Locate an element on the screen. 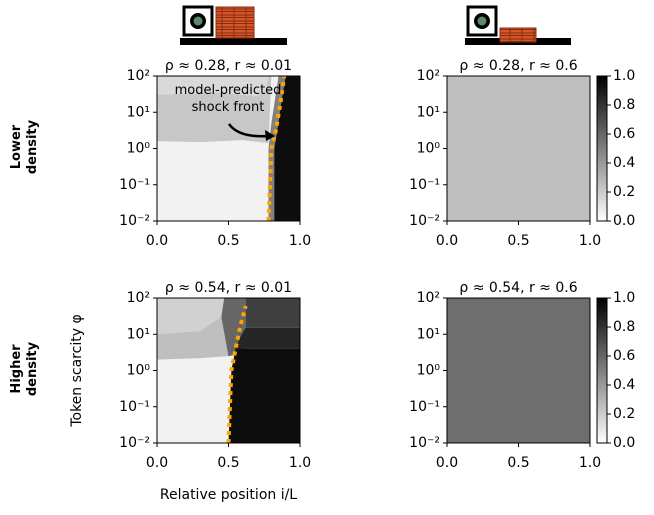 Image resolution: width=654 pixels, height=515 pixels. panel-title: ρ ≈ 0.54, r ≈ 0.6 is located at coordinates (518, 288).